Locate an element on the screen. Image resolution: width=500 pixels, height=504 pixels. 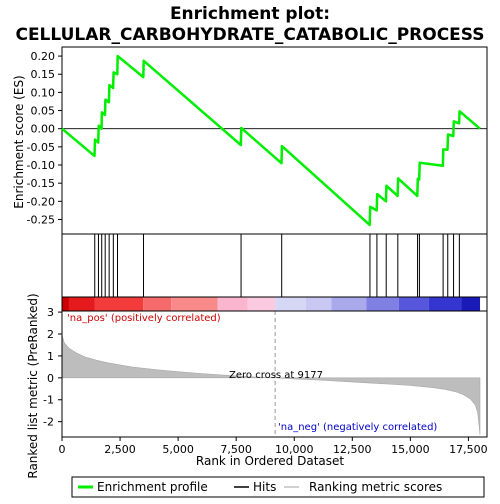
es-ytick-label: 0.00 is located at coordinates (43, 129).